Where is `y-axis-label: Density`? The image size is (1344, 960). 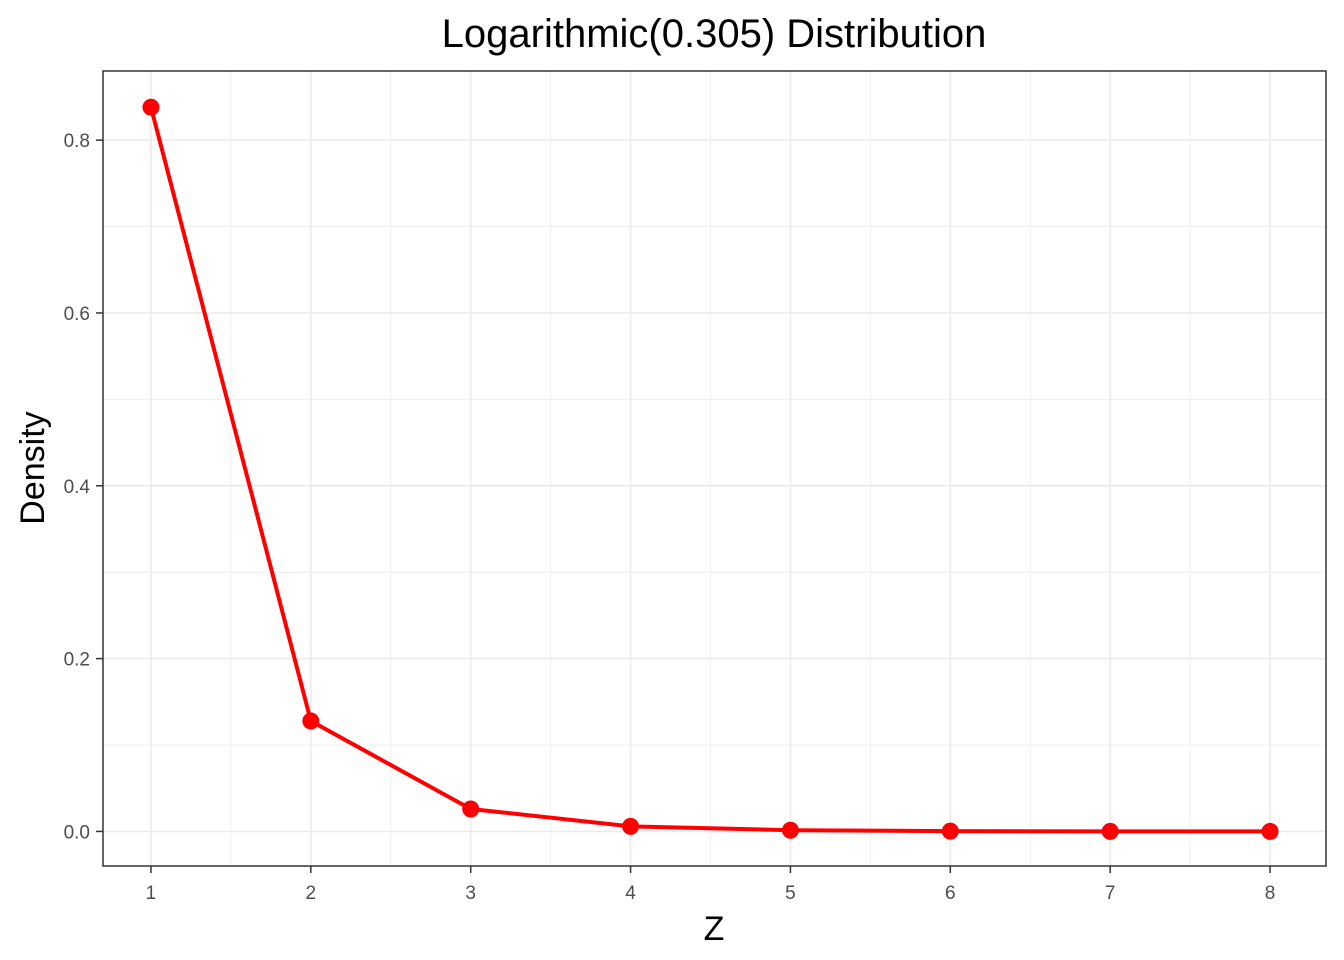 y-axis-label: Density is located at coordinates (33, 467).